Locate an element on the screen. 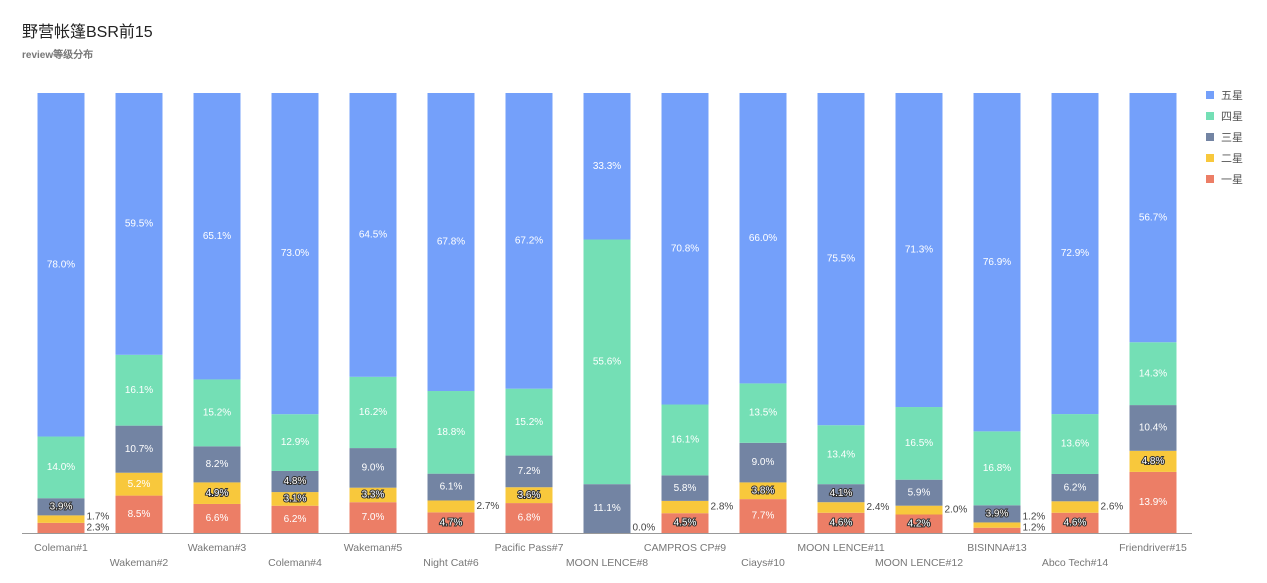 Image resolution: width=1267 pixels, height=583 pixels. x-tick-label: MOON LENCE#8 is located at coordinates (607, 563).